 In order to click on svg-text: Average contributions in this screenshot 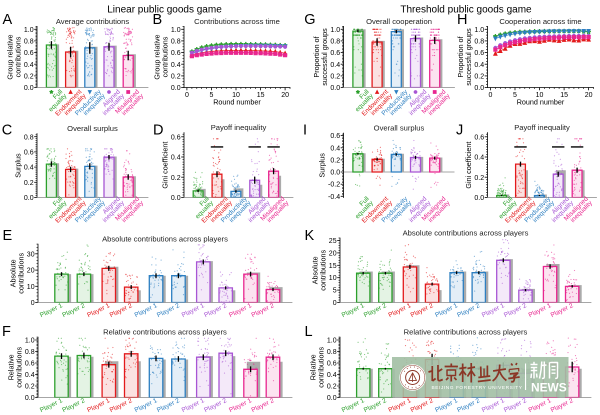, I will do `click(93, 21)`.